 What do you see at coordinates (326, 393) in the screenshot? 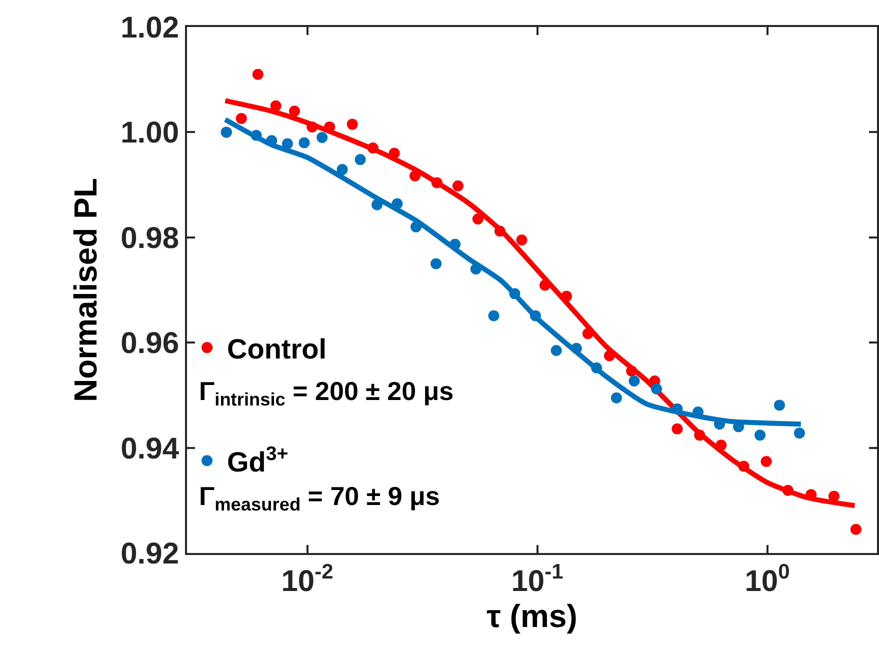
I see `annotation: Γ$_{intrinsic}$ = 200 ± 20 μs` at bounding box center [326, 393].